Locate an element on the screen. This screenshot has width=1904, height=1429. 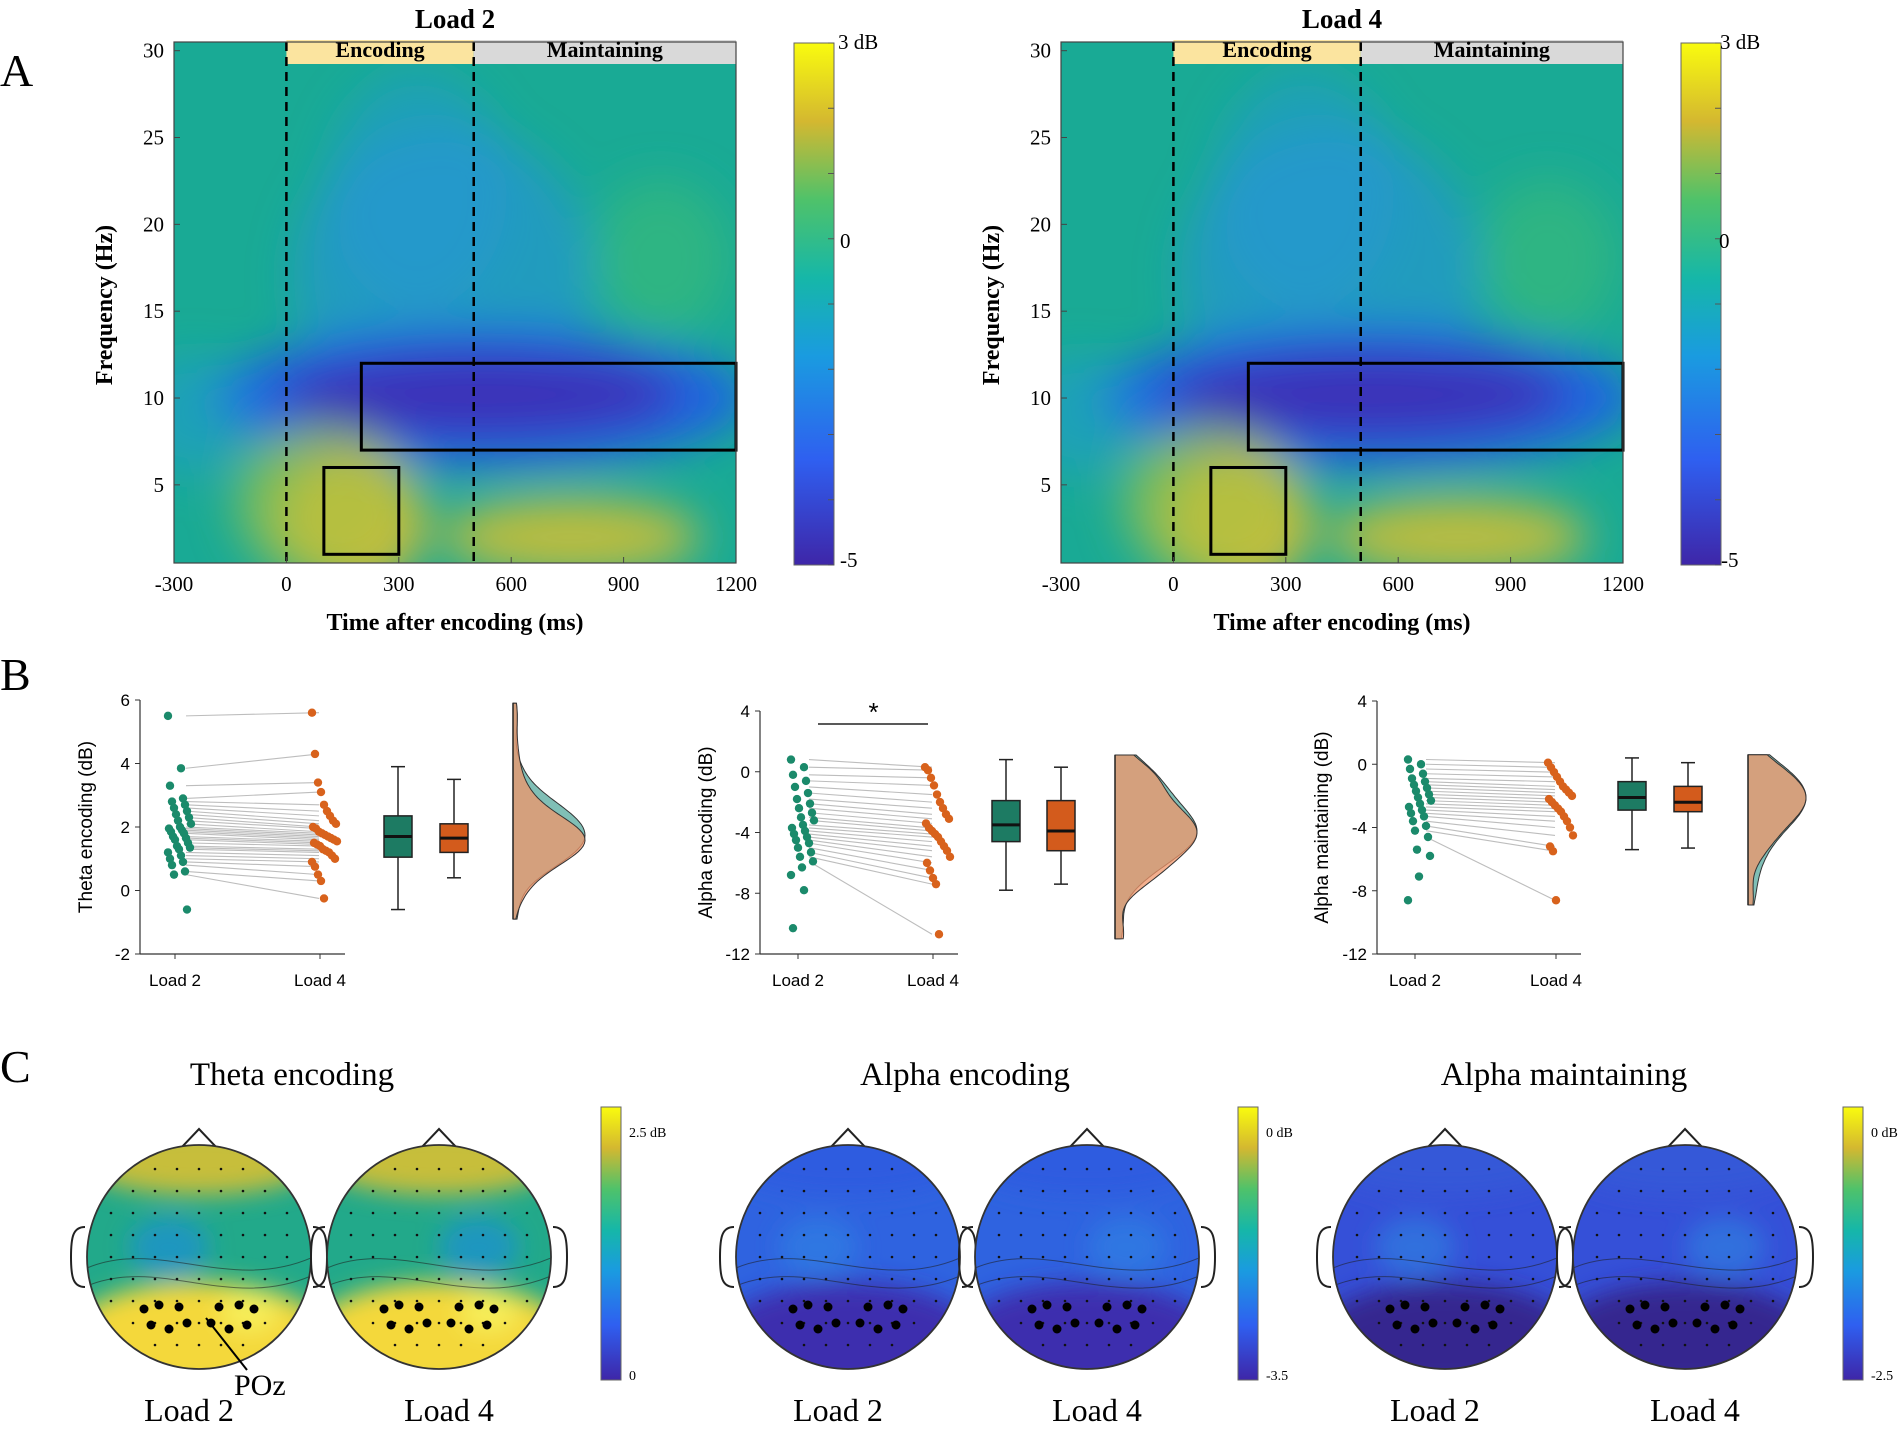
y-tick-label: -8 is located at coordinates (742, 893).